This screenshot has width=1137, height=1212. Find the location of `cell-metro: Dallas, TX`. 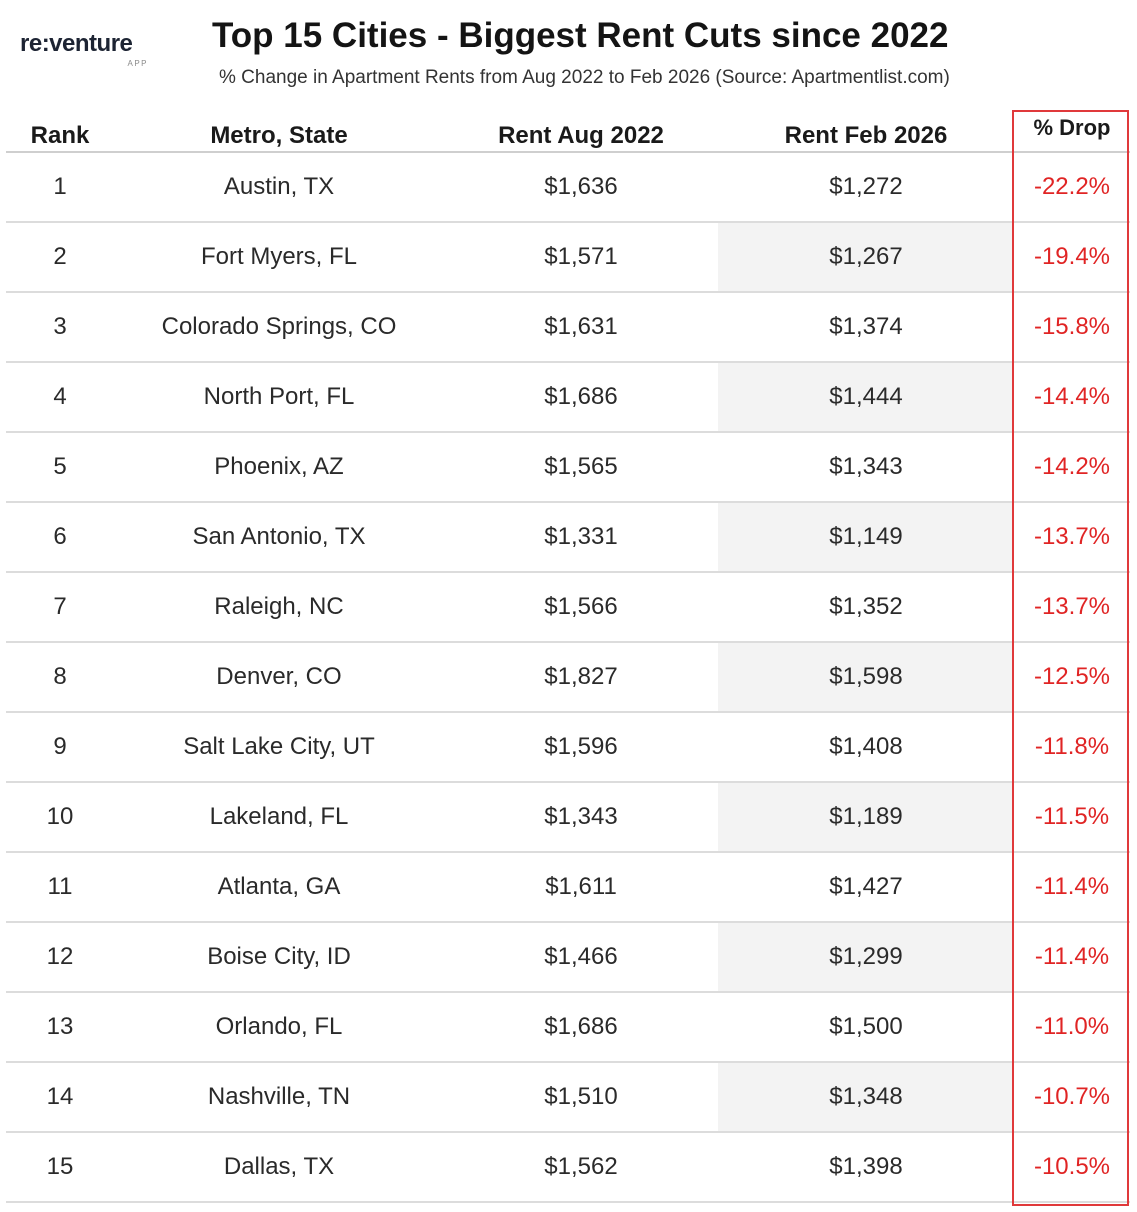

cell-metro: Dallas, TX is located at coordinates (279, 1166).